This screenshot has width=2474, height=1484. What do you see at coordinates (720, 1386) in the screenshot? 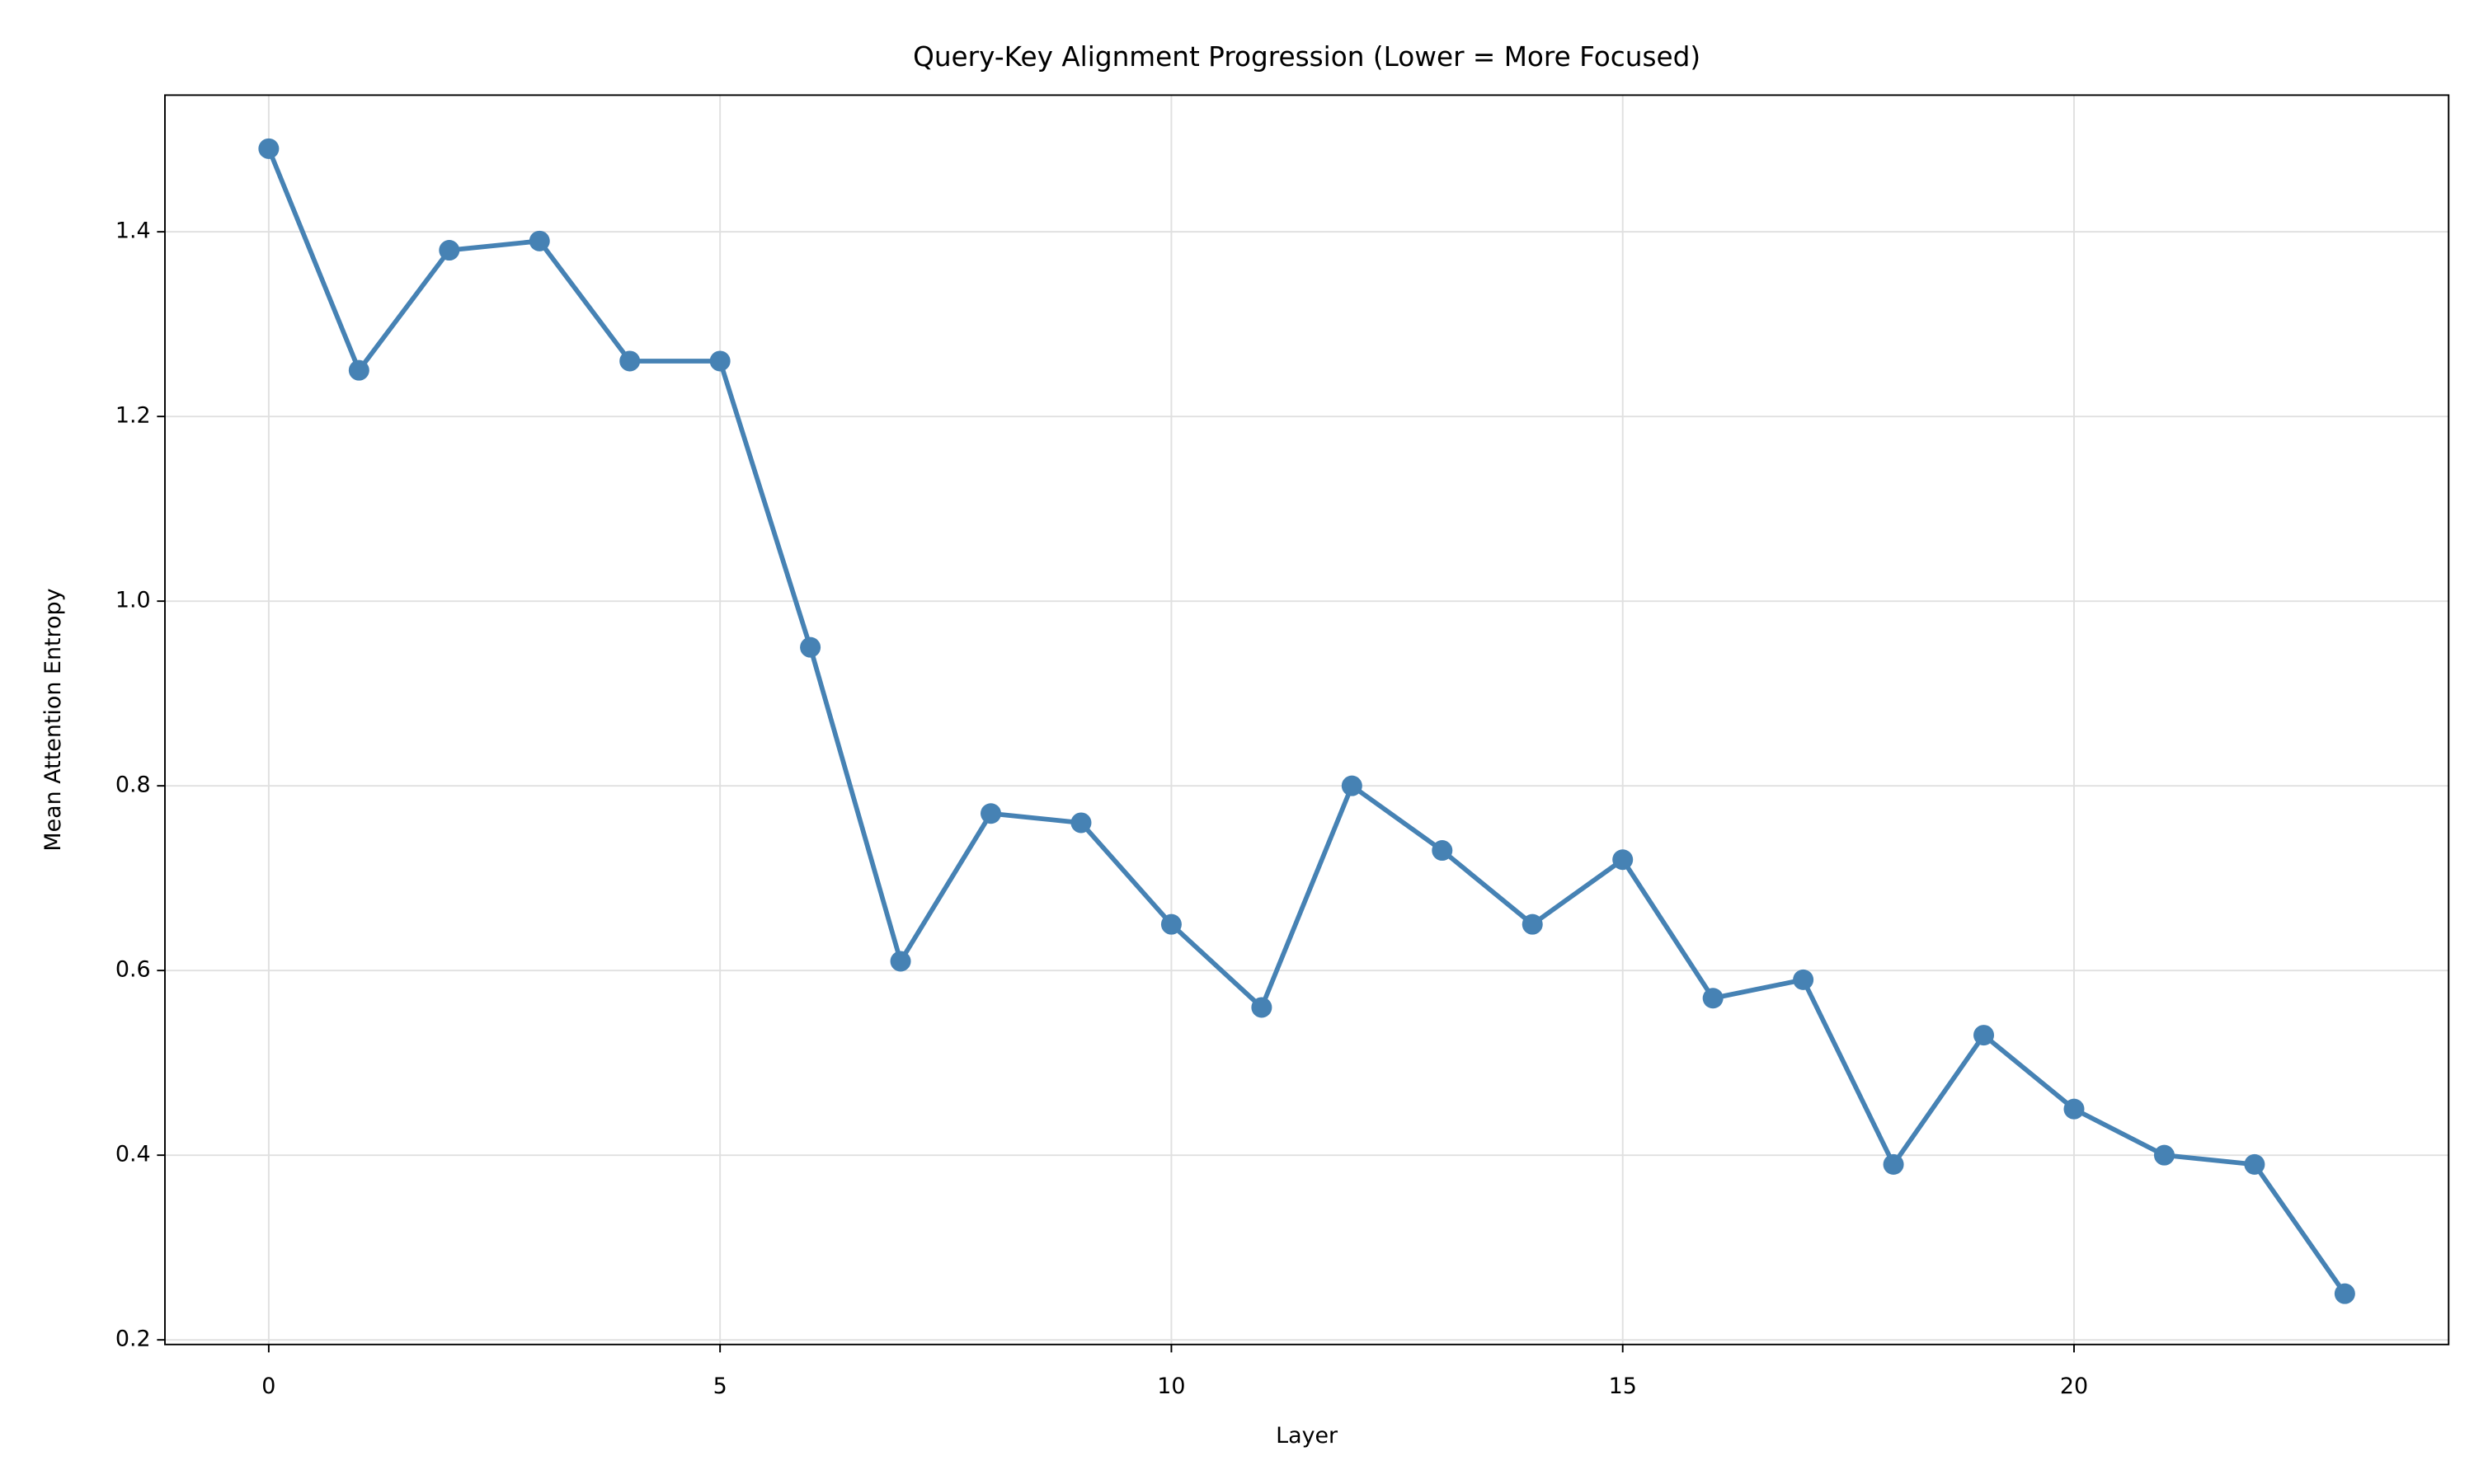
I see `x-tick-label: 5` at bounding box center [720, 1386].